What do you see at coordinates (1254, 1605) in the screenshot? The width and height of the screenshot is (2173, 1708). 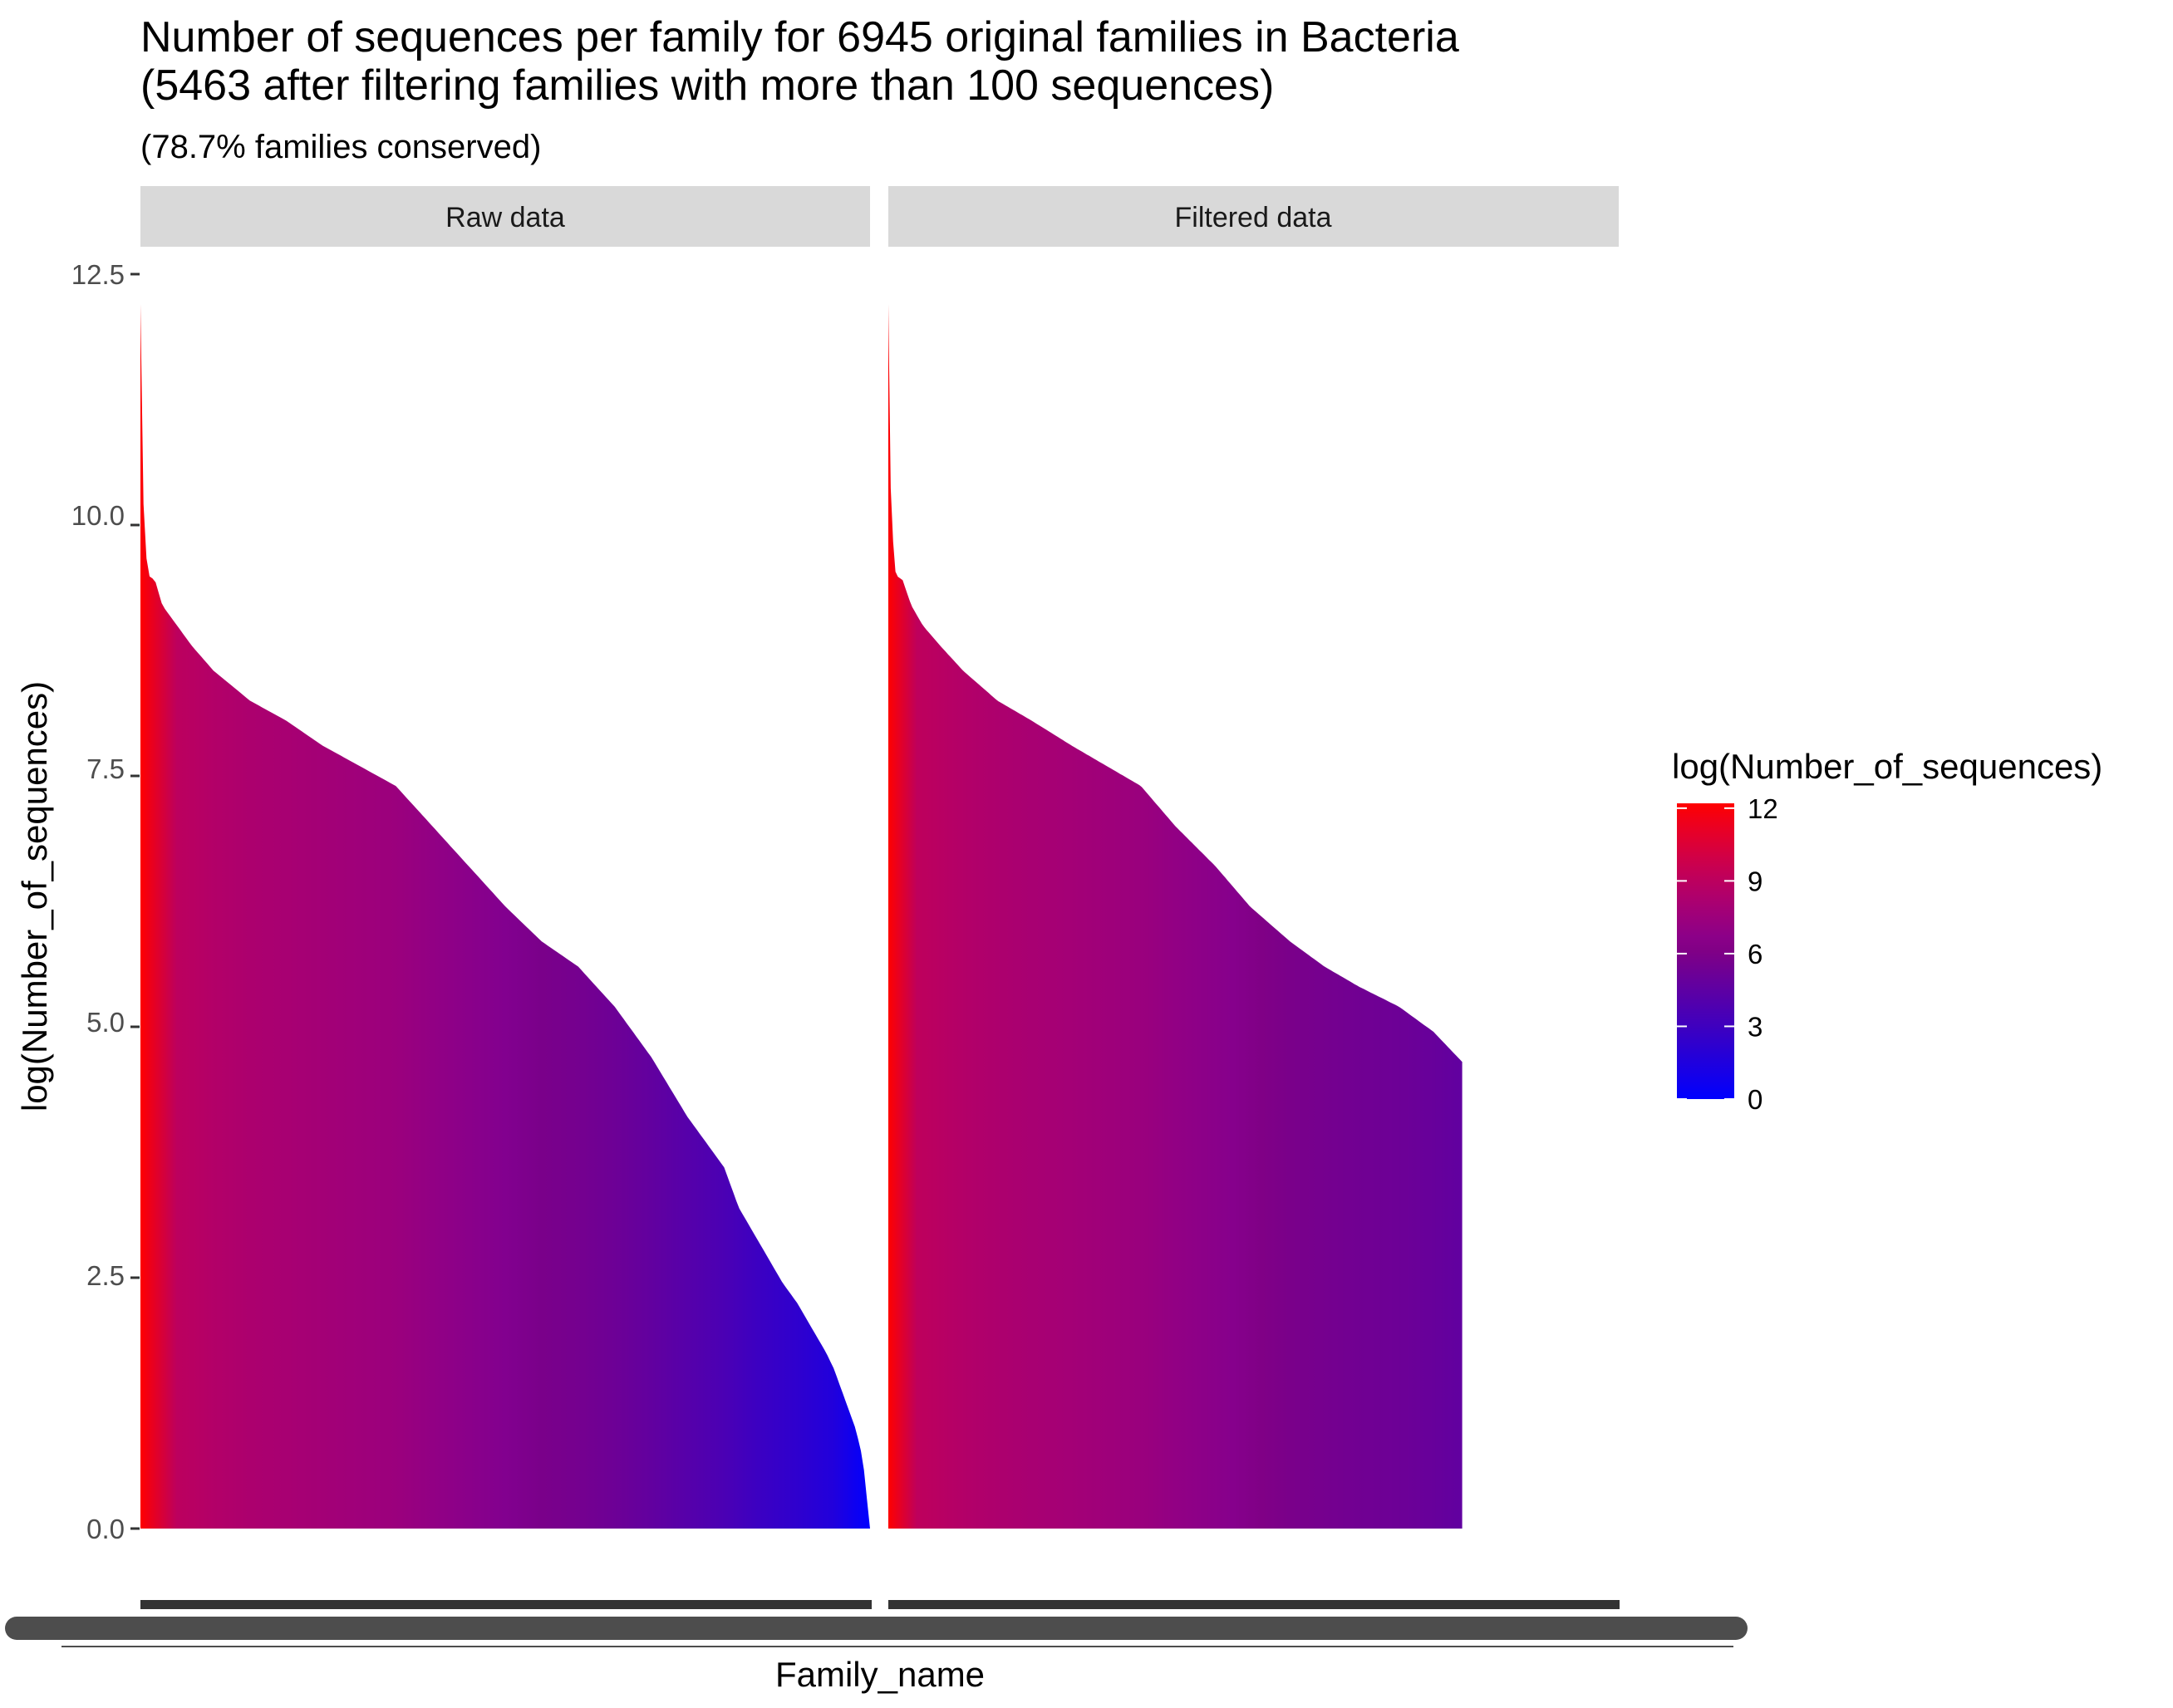 I see `x-ticks-band-filtered` at bounding box center [1254, 1605].